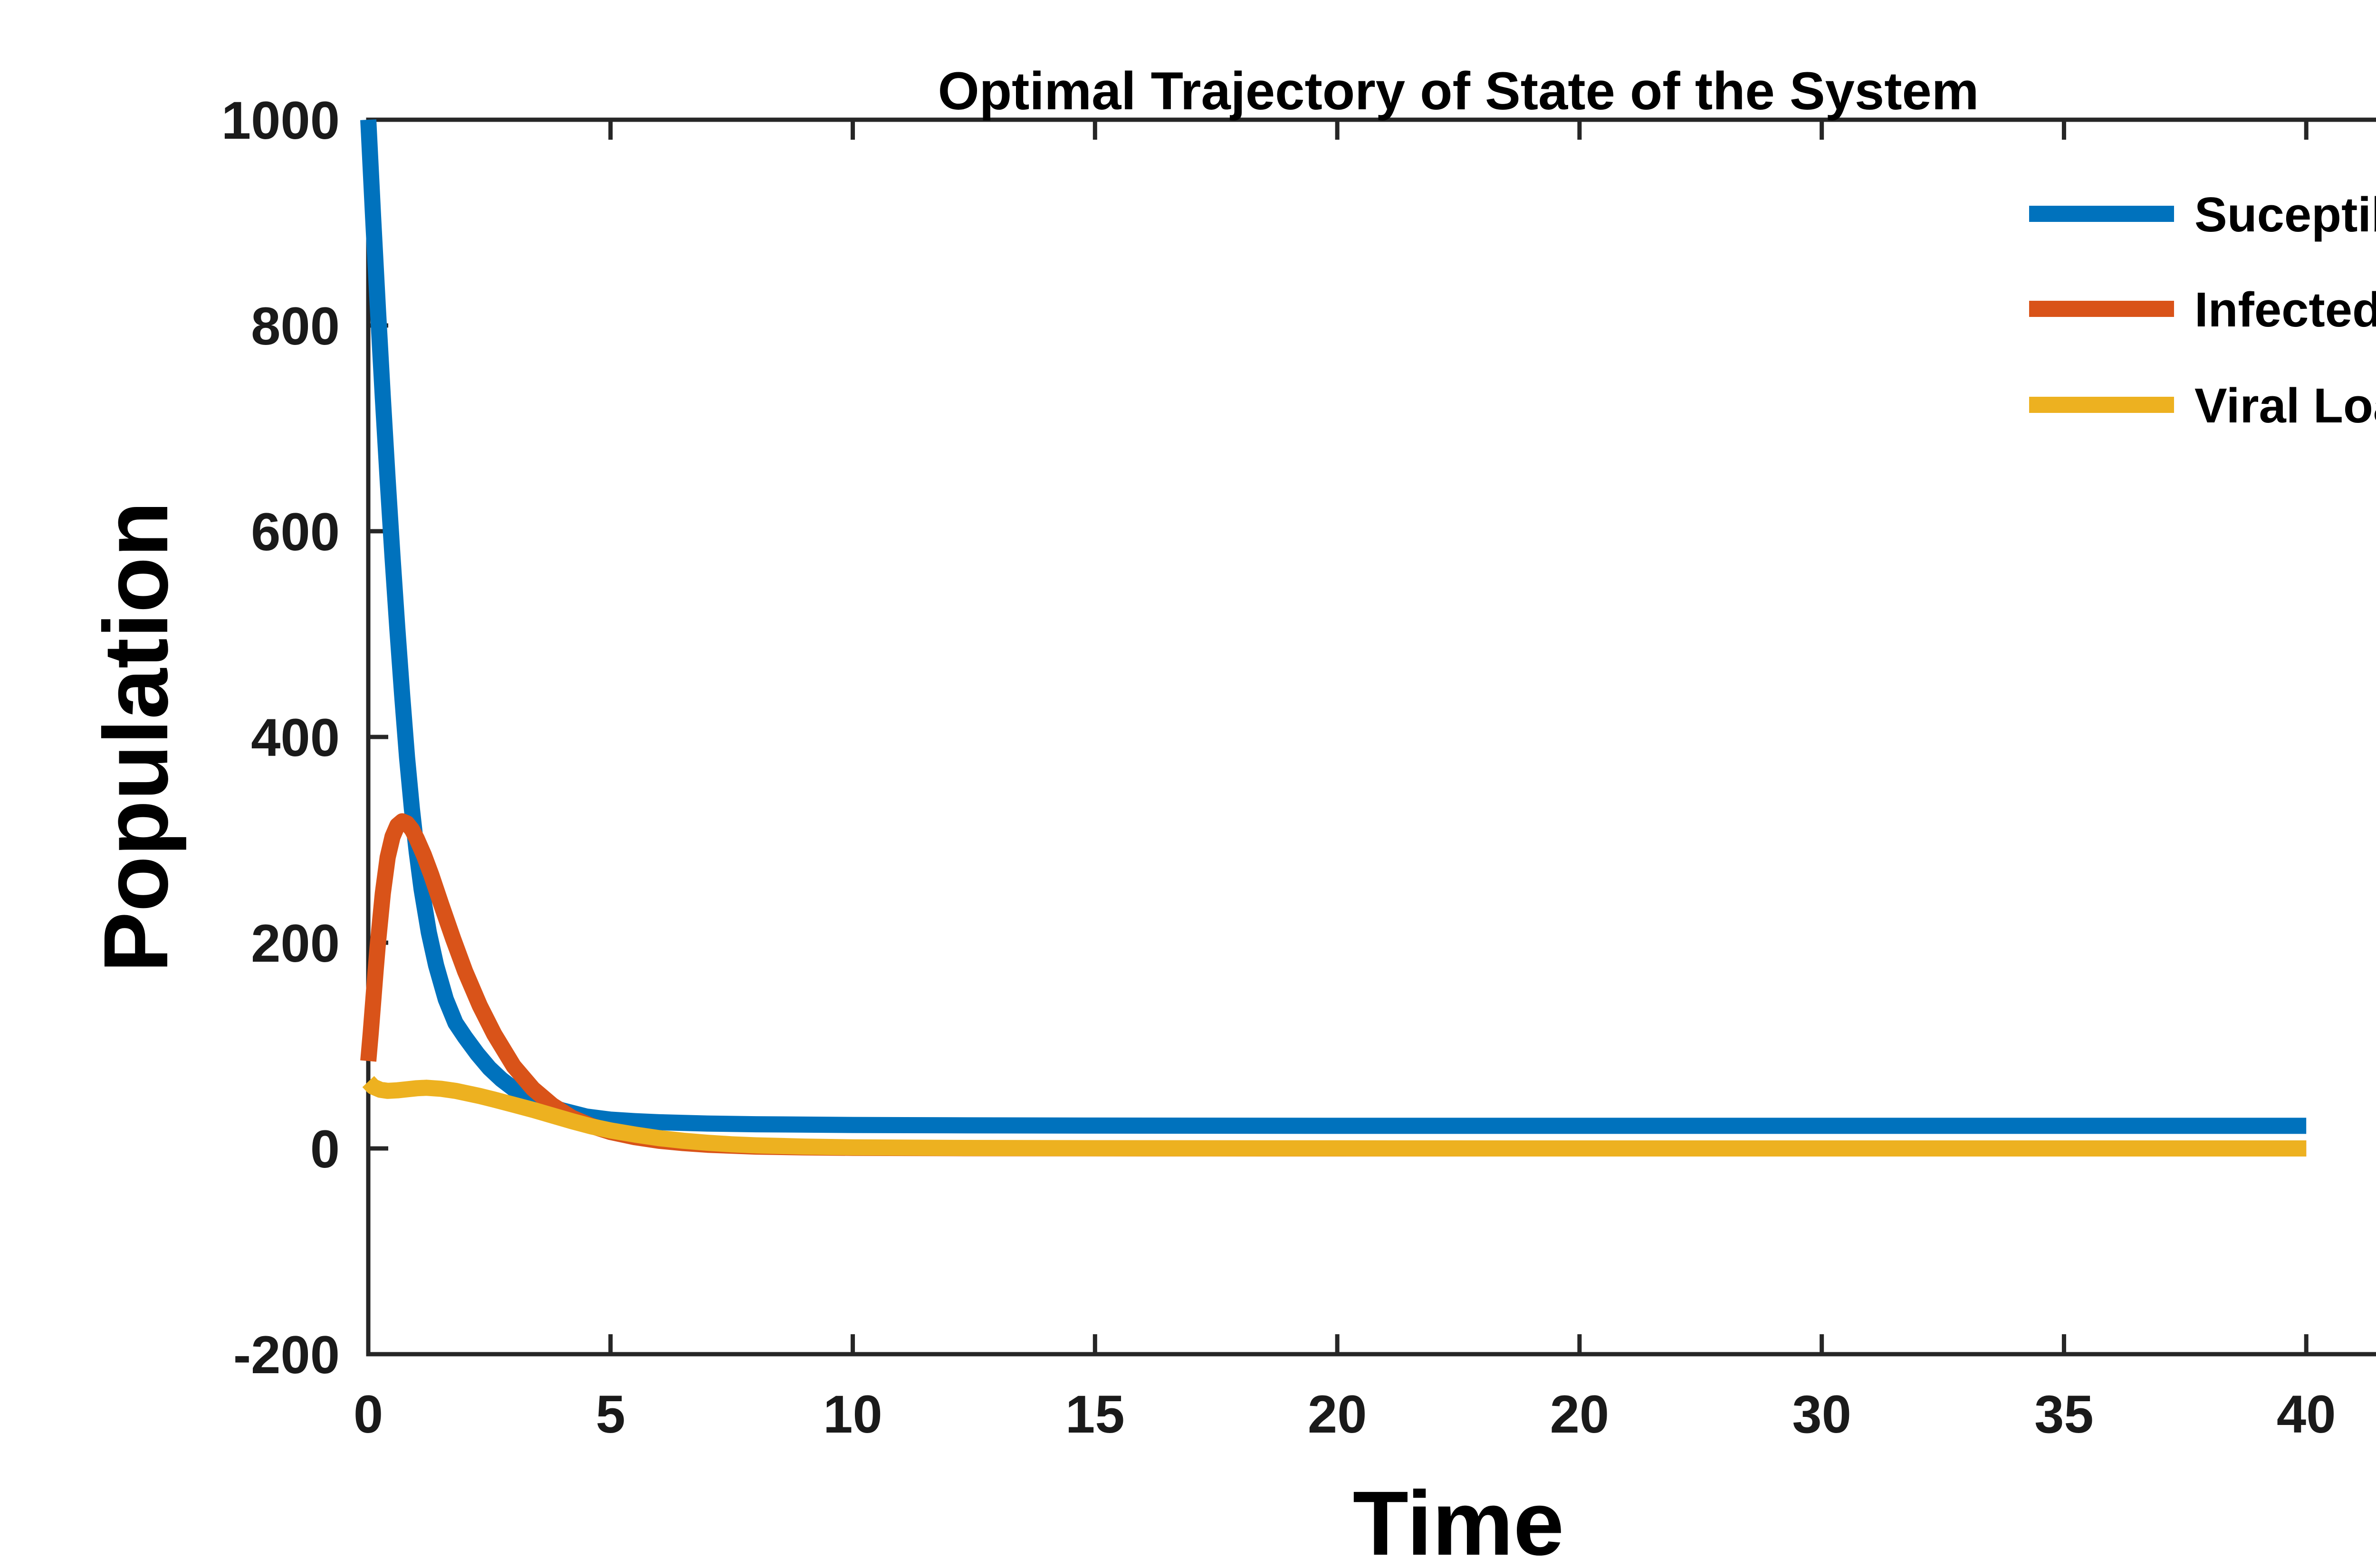  Describe the element at coordinates (286, 1355) in the screenshot. I see `y-tick-label: -200` at that location.